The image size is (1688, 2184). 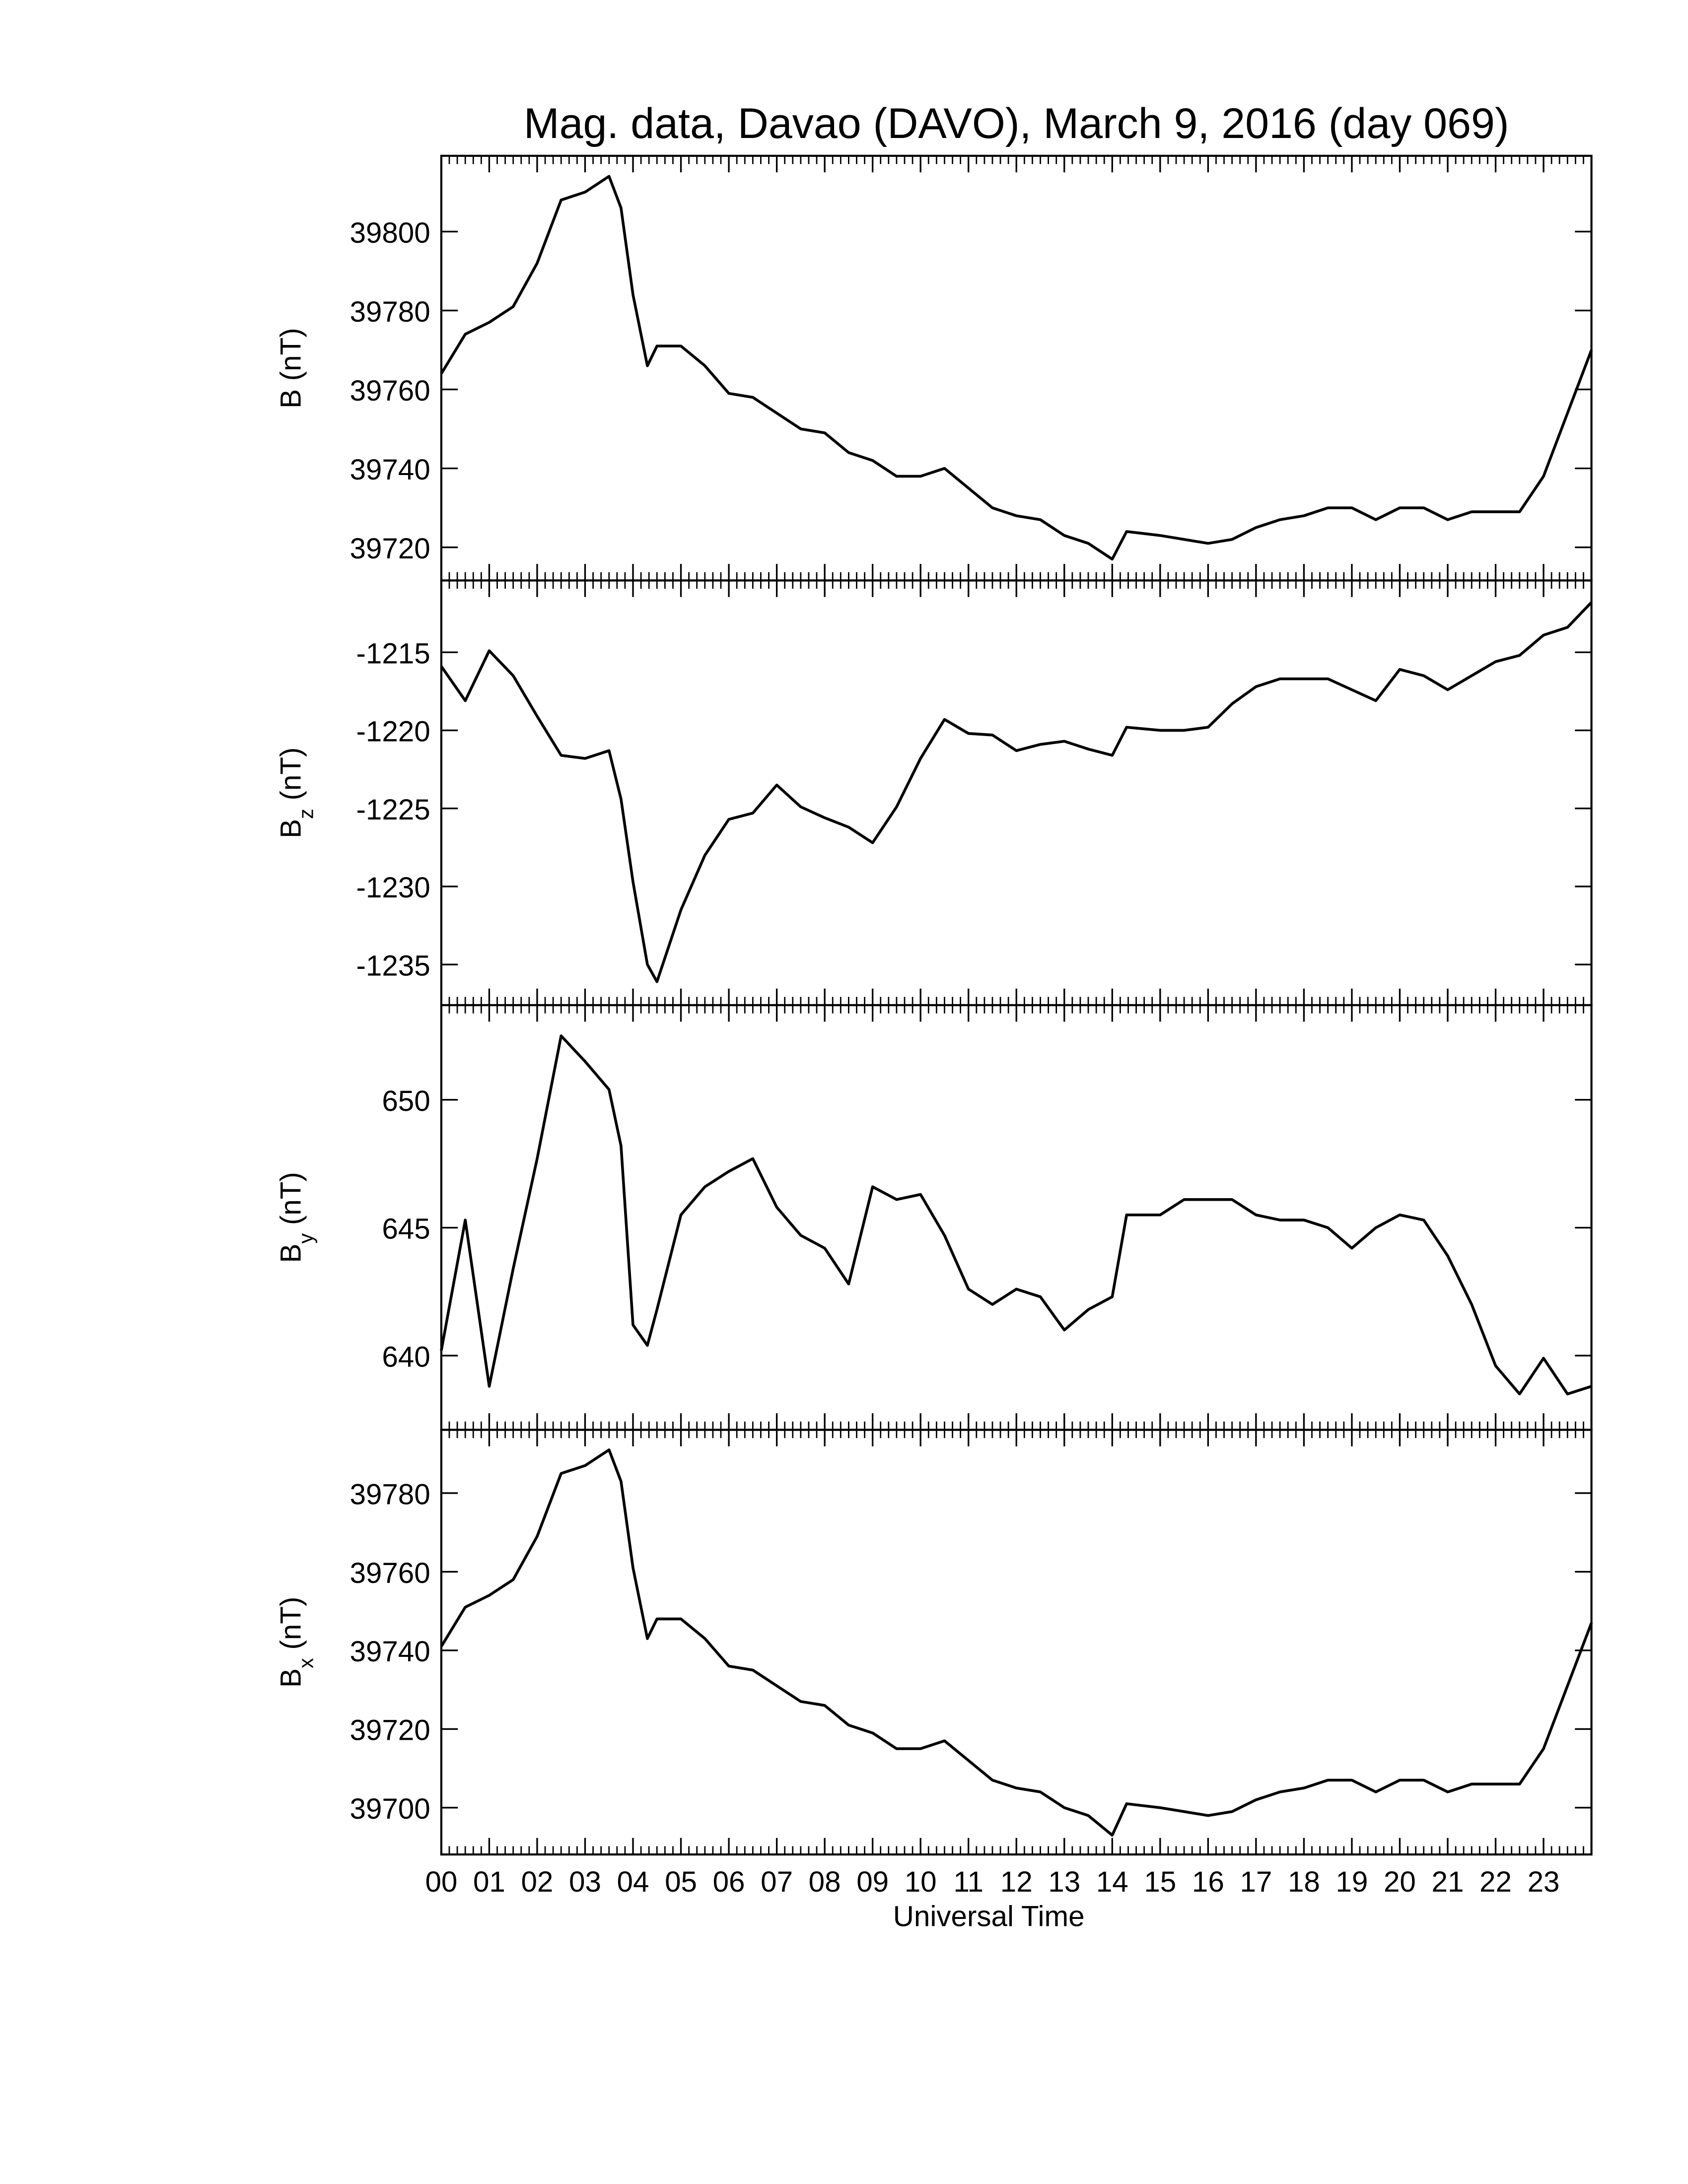 What do you see at coordinates (989, 1917) in the screenshot?
I see `x-axis-label: Universal Time` at bounding box center [989, 1917].